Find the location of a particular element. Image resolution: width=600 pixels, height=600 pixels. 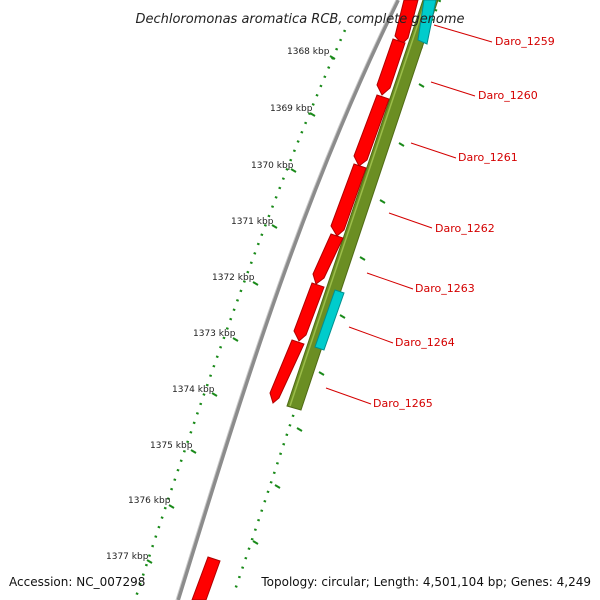

gene-label-daro-1261: Daro_1261 is located at coordinates (488, 157).